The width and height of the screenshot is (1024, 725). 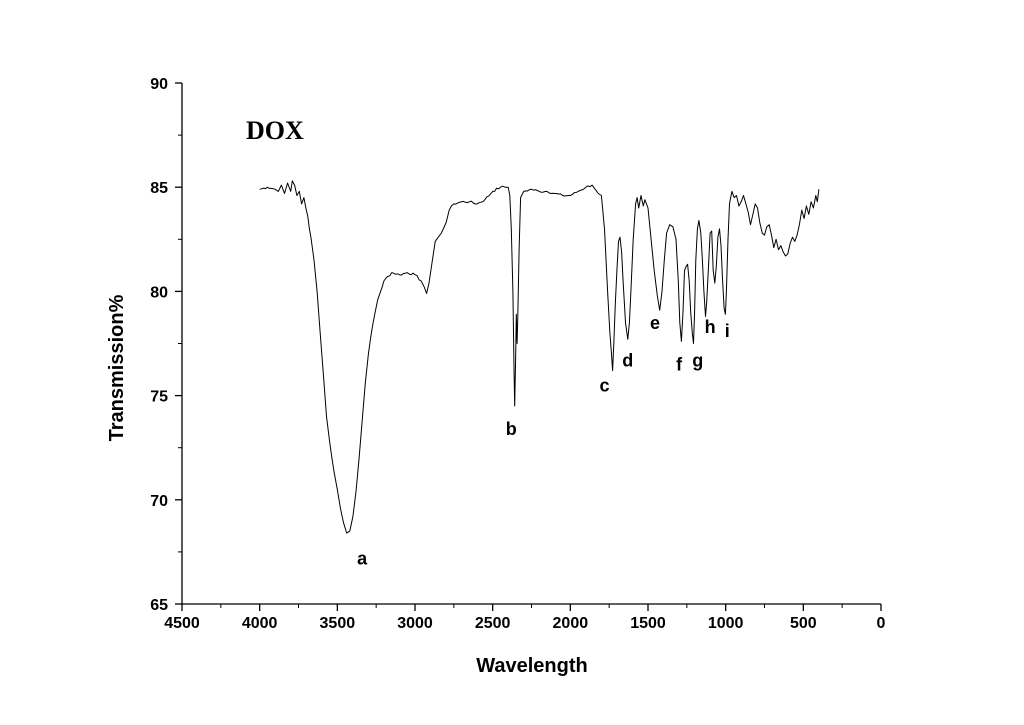 What do you see at coordinates (604, 385) in the screenshot?
I see `peak-label-c: c` at bounding box center [604, 385].